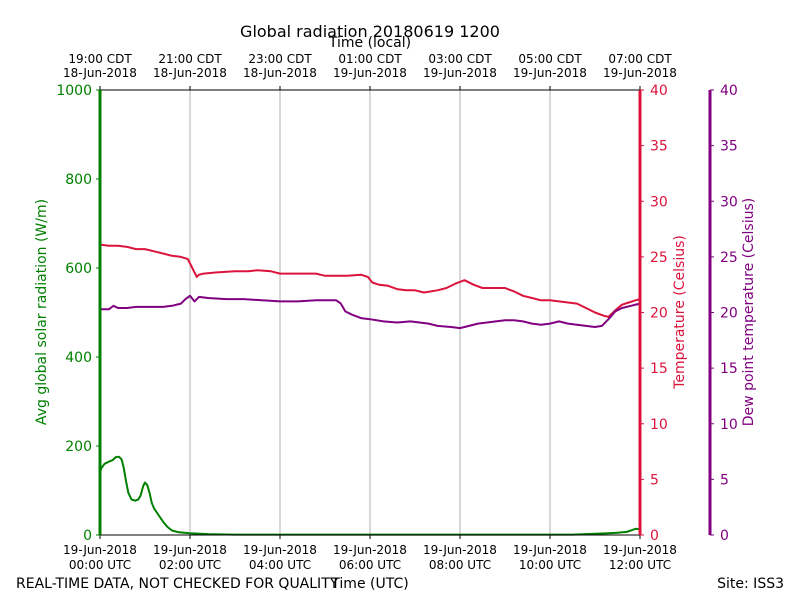 The height and width of the screenshot is (600, 800). Describe the element at coordinates (729, 425) in the screenshot. I see `dewpoint-tick-label: 10` at that location.